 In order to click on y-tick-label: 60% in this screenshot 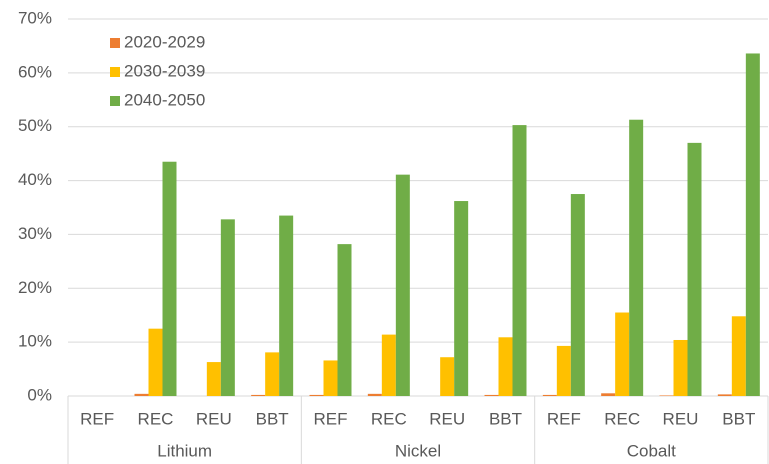, I will do `click(35, 71)`.